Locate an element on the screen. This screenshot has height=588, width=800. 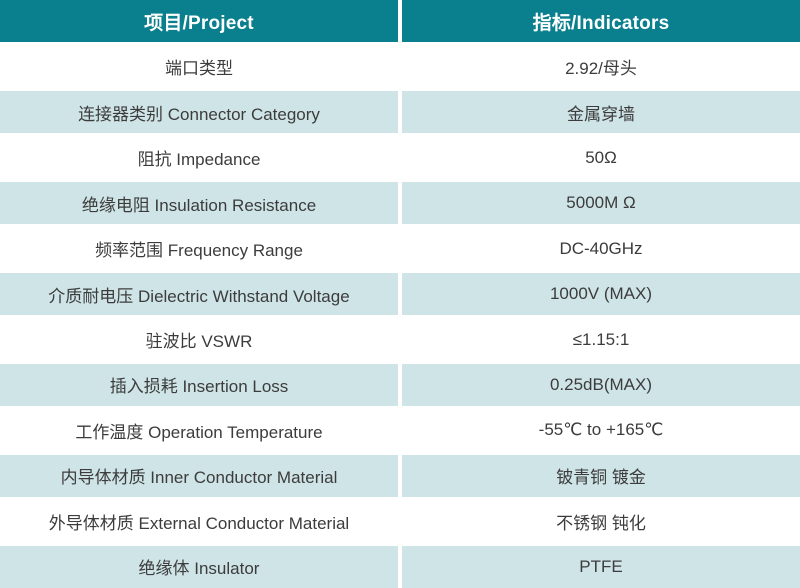
table-row: 外导体材质 External Conductor Material 不锈钢 钝化 is located at coordinates (400, 521).